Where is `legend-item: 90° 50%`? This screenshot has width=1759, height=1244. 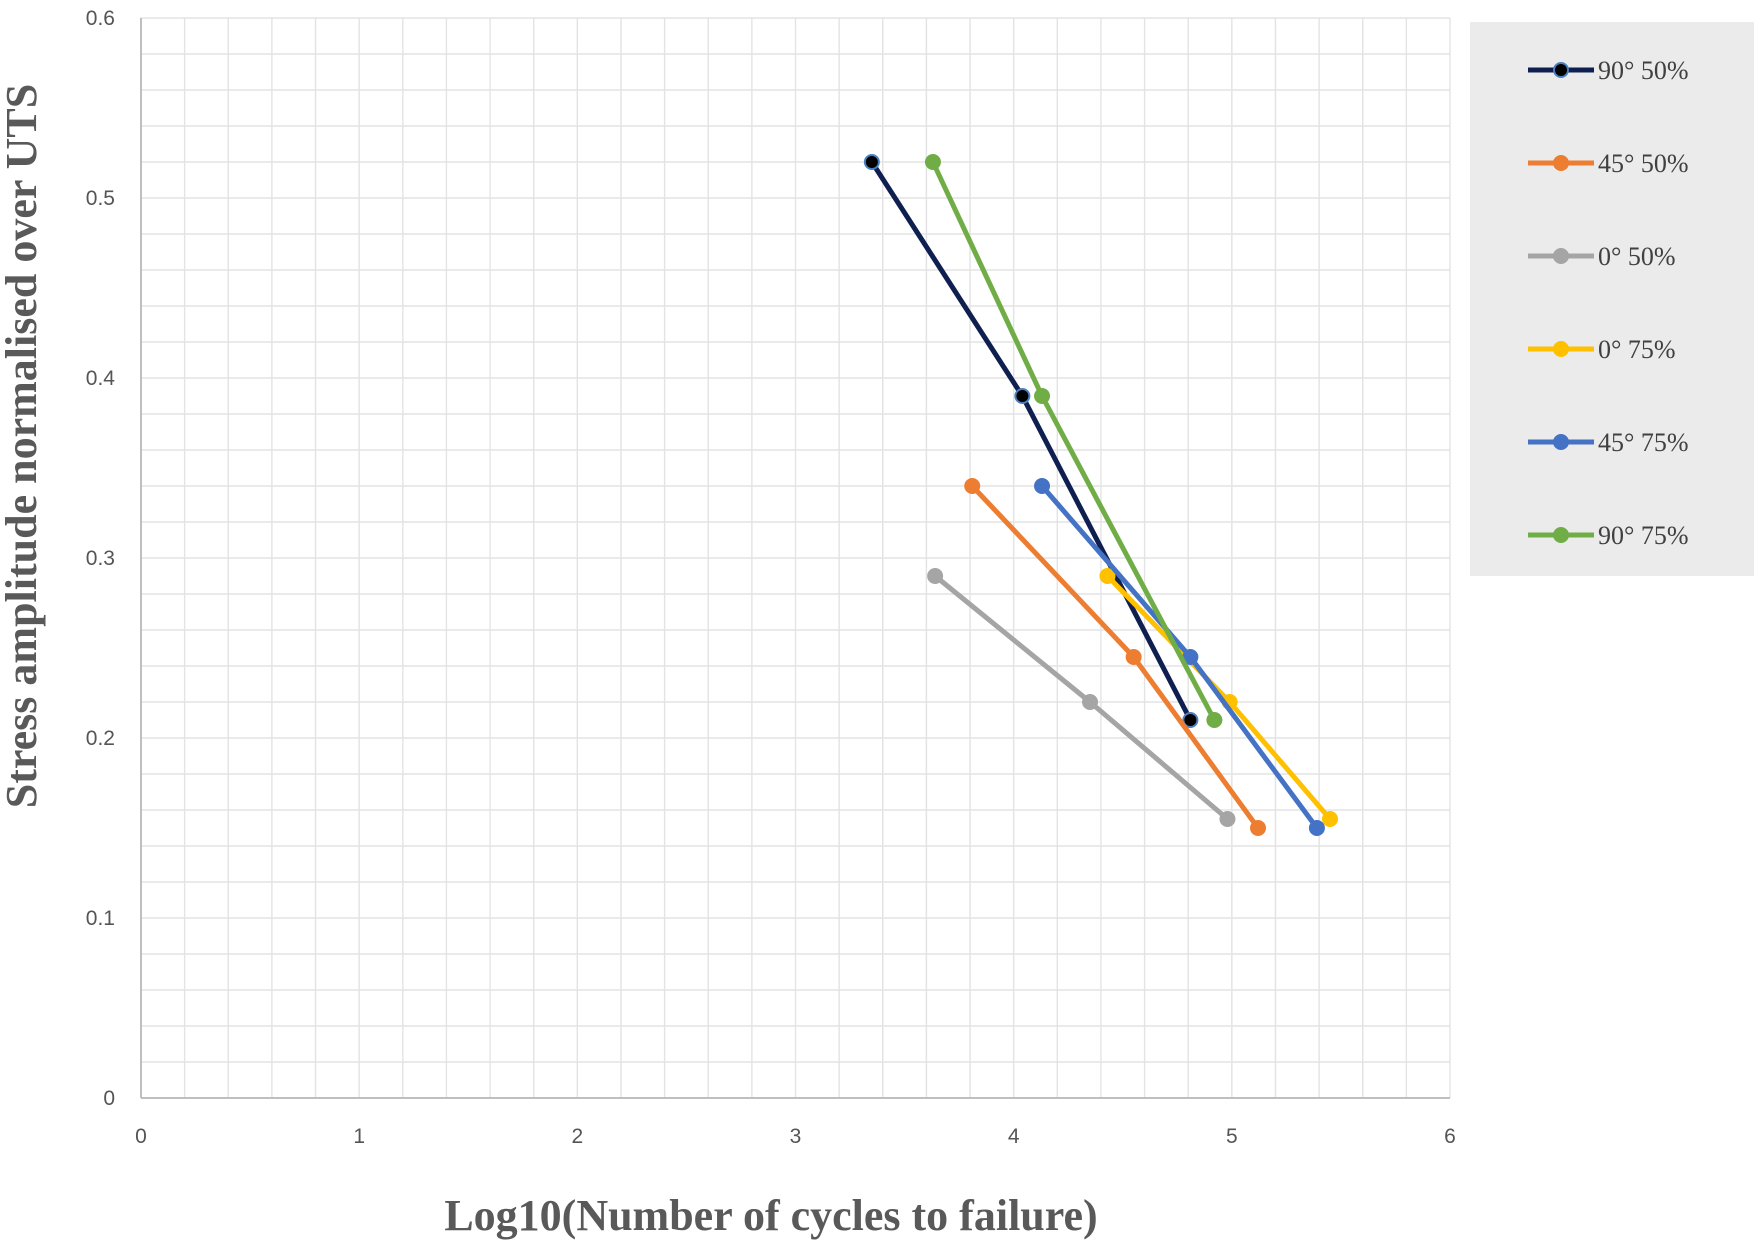 legend-item: 90° 50% is located at coordinates (1608, 70).